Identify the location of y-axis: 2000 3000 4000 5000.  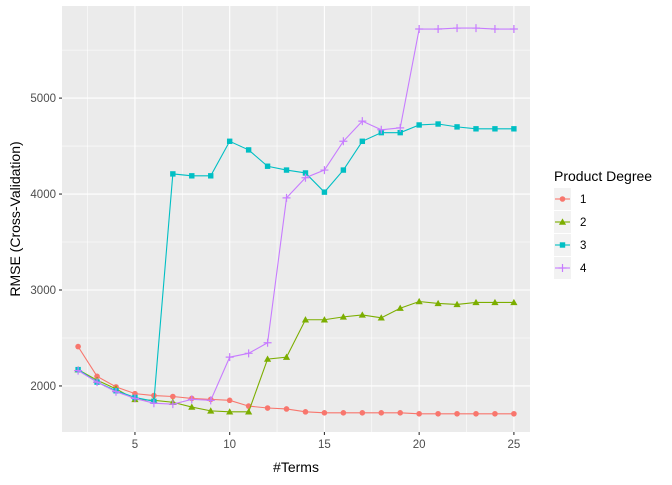
(46, 243).